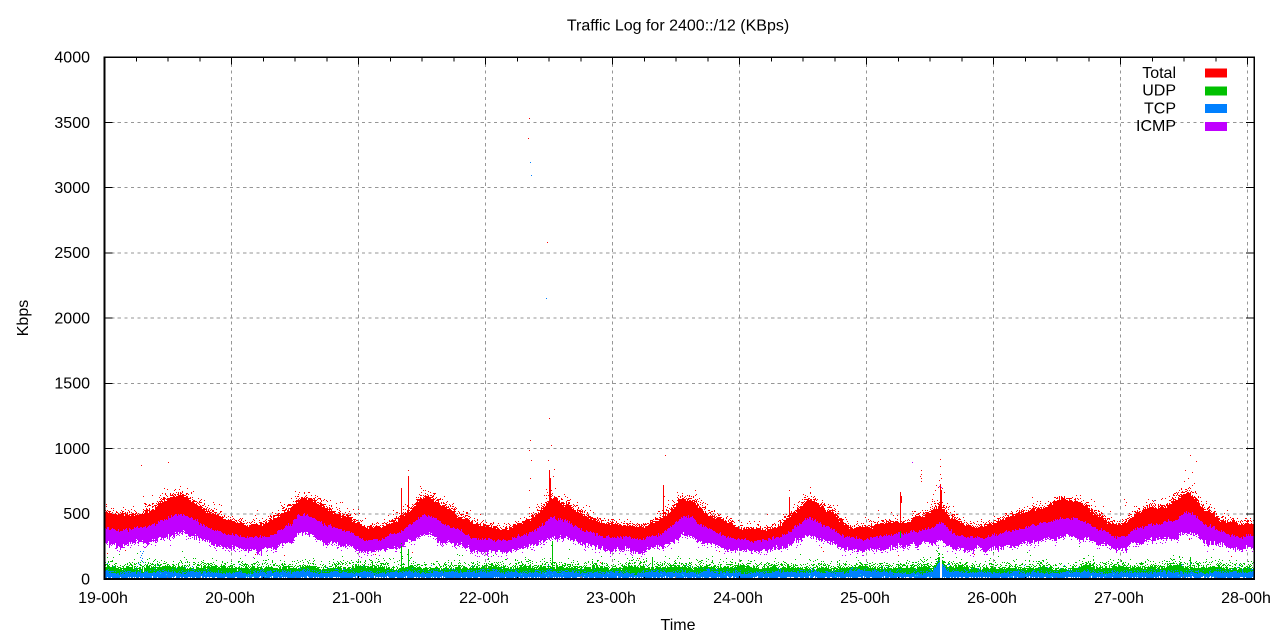 The image size is (1280, 640). I want to click on svg-text: 24-00h, so click(738, 598).